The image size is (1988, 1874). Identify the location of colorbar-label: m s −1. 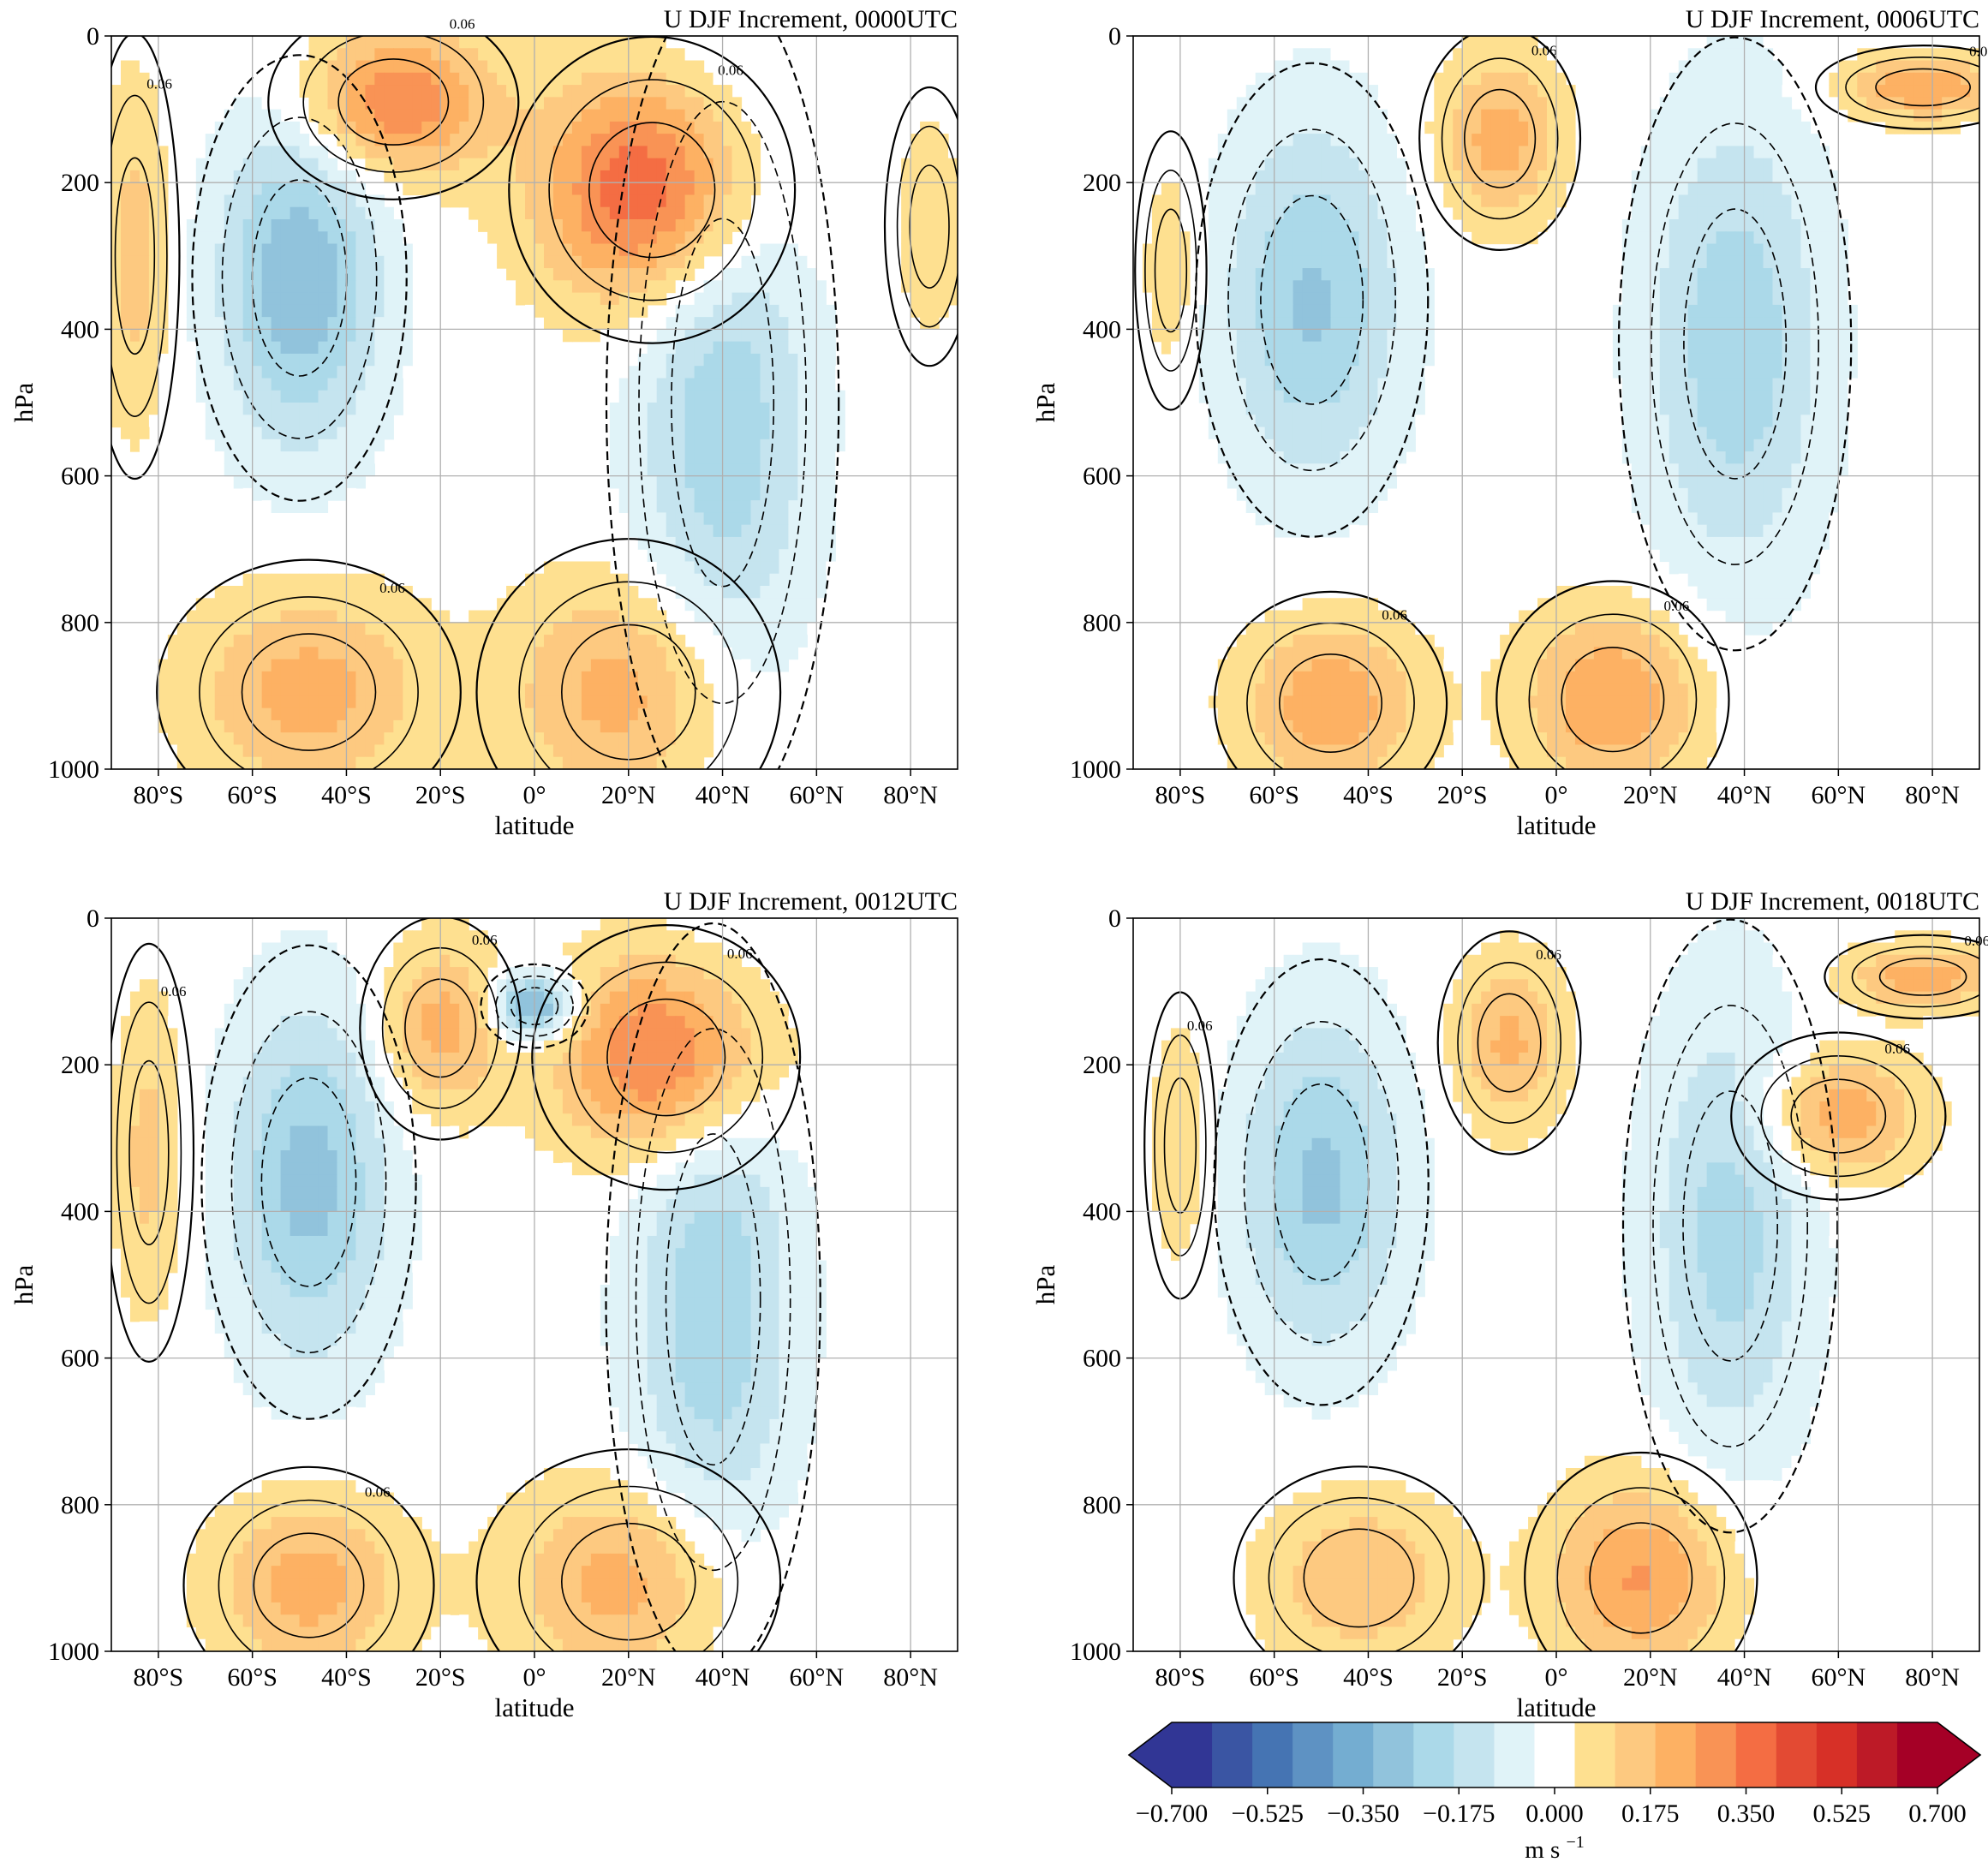
(1555, 1848).